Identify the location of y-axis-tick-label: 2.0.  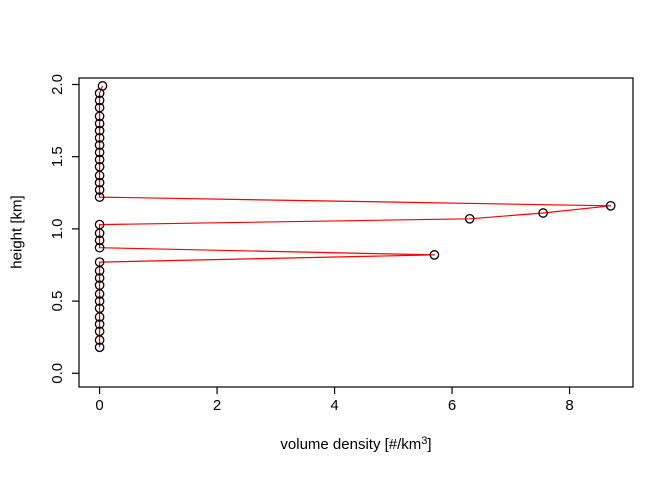
(57, 84).